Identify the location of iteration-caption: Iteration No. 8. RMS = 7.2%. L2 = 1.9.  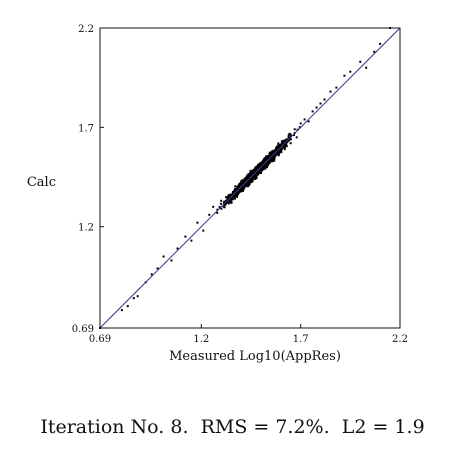
(232, 427).